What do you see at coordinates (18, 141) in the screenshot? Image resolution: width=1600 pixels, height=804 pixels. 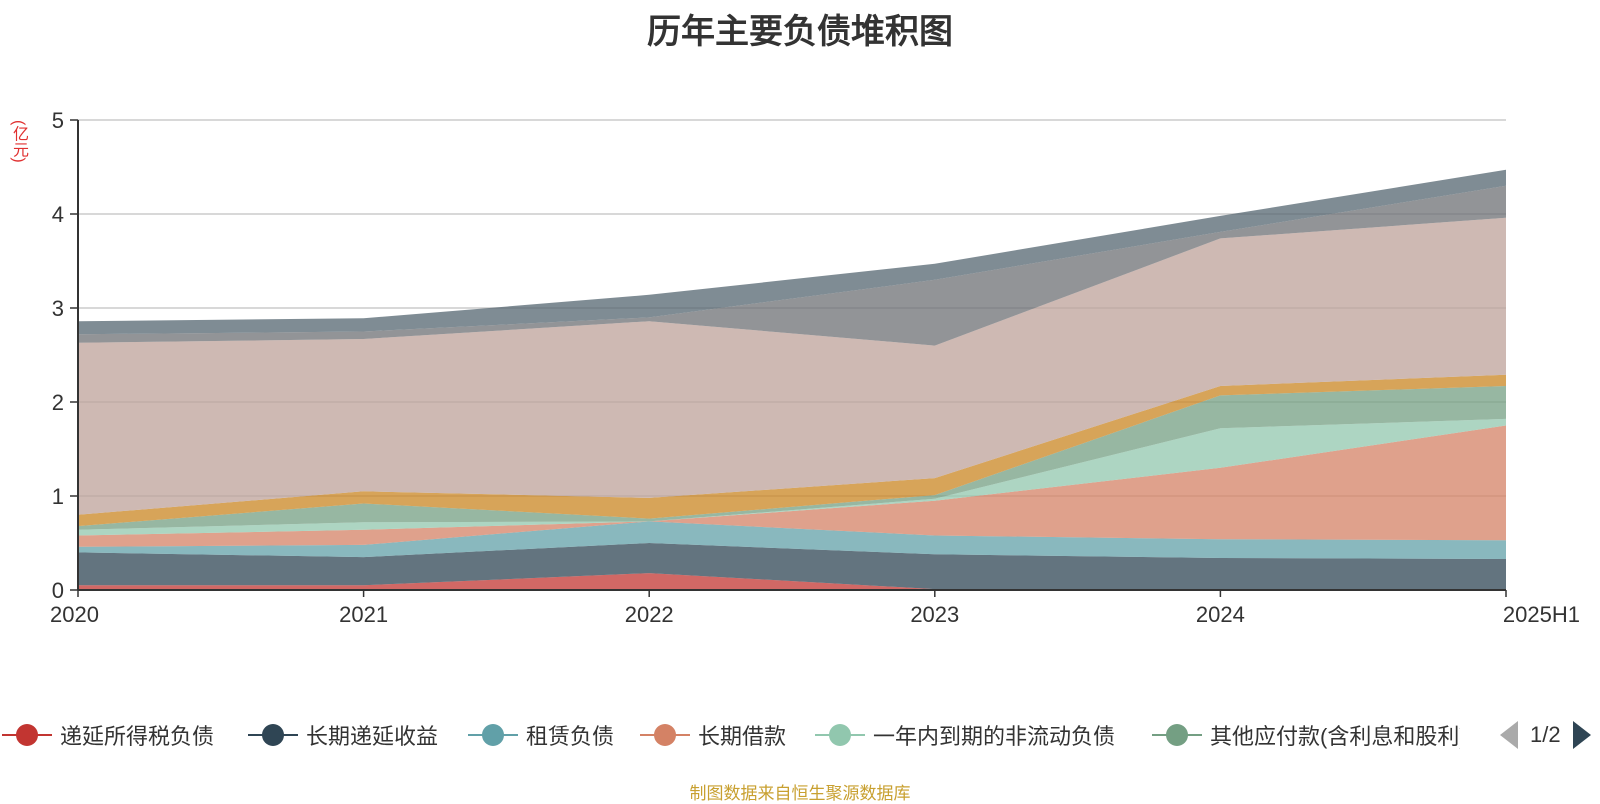 I see `y-axis-unit: (亿元)` at bounding box center [18, 141].